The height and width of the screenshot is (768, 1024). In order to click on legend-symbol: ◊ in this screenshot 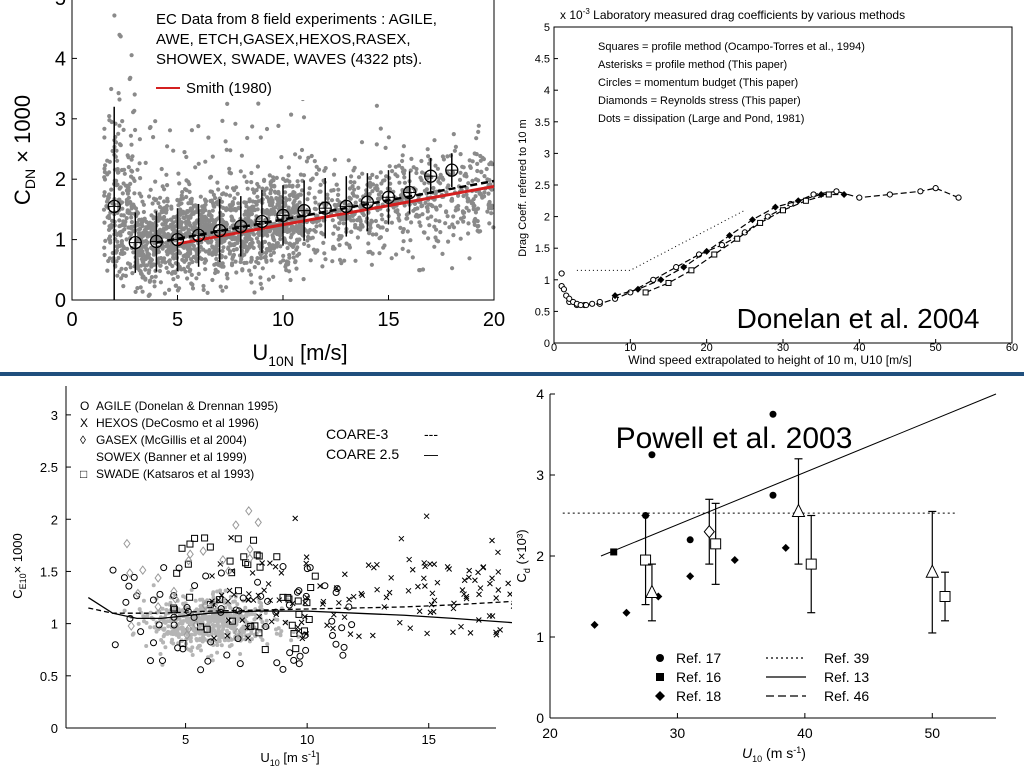, I will do `click(83, 440)`.